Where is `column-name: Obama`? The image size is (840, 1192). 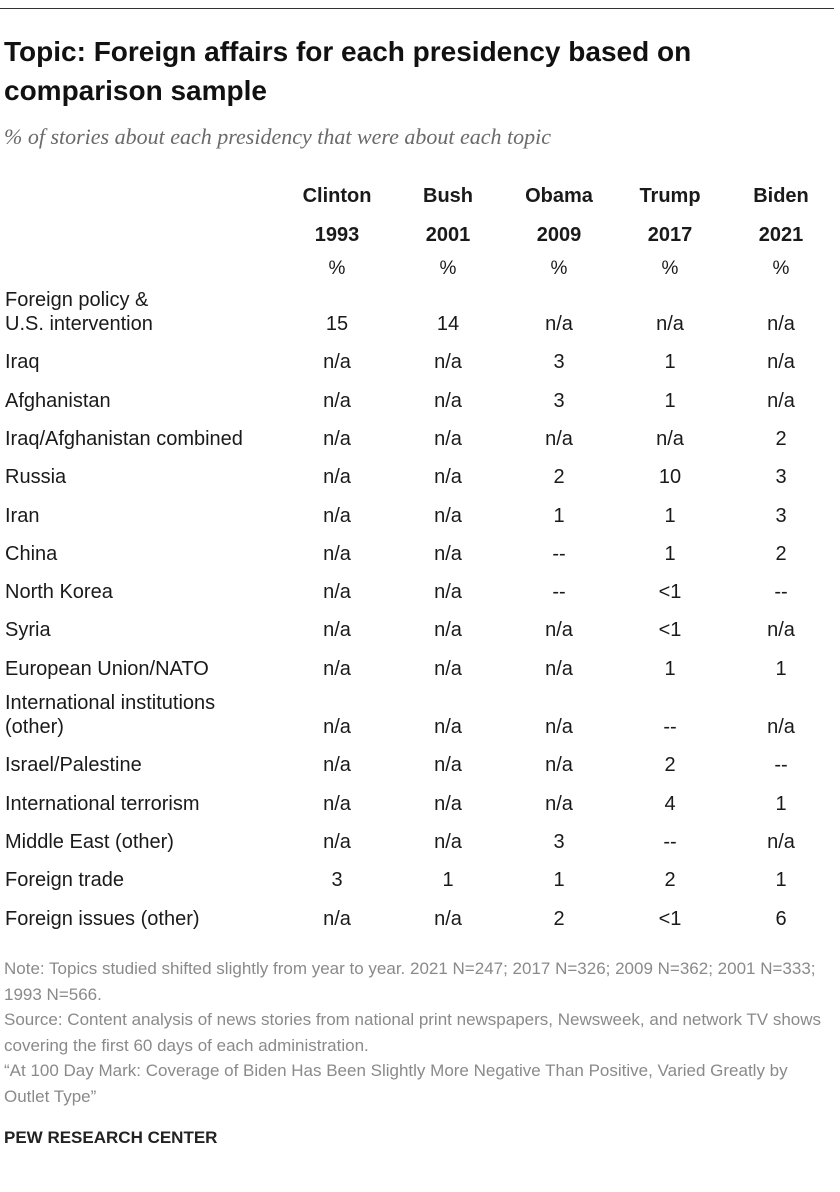
column-name: Obama is located at coordinates (559, 196).